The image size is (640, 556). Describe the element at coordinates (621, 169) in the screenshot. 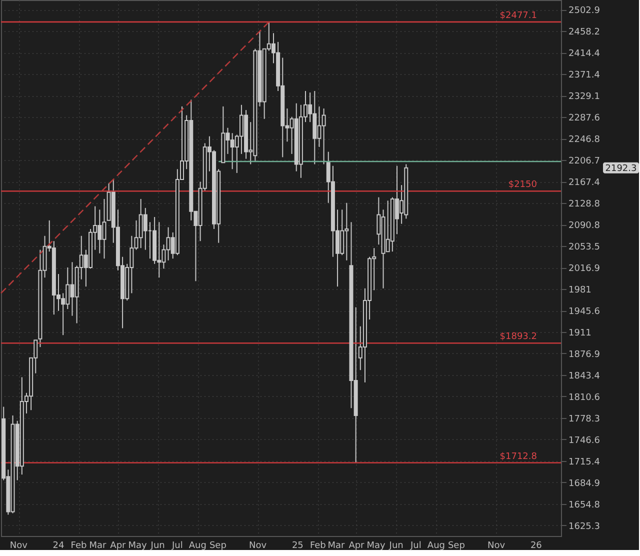

I see `text: 2192.3` at that location.